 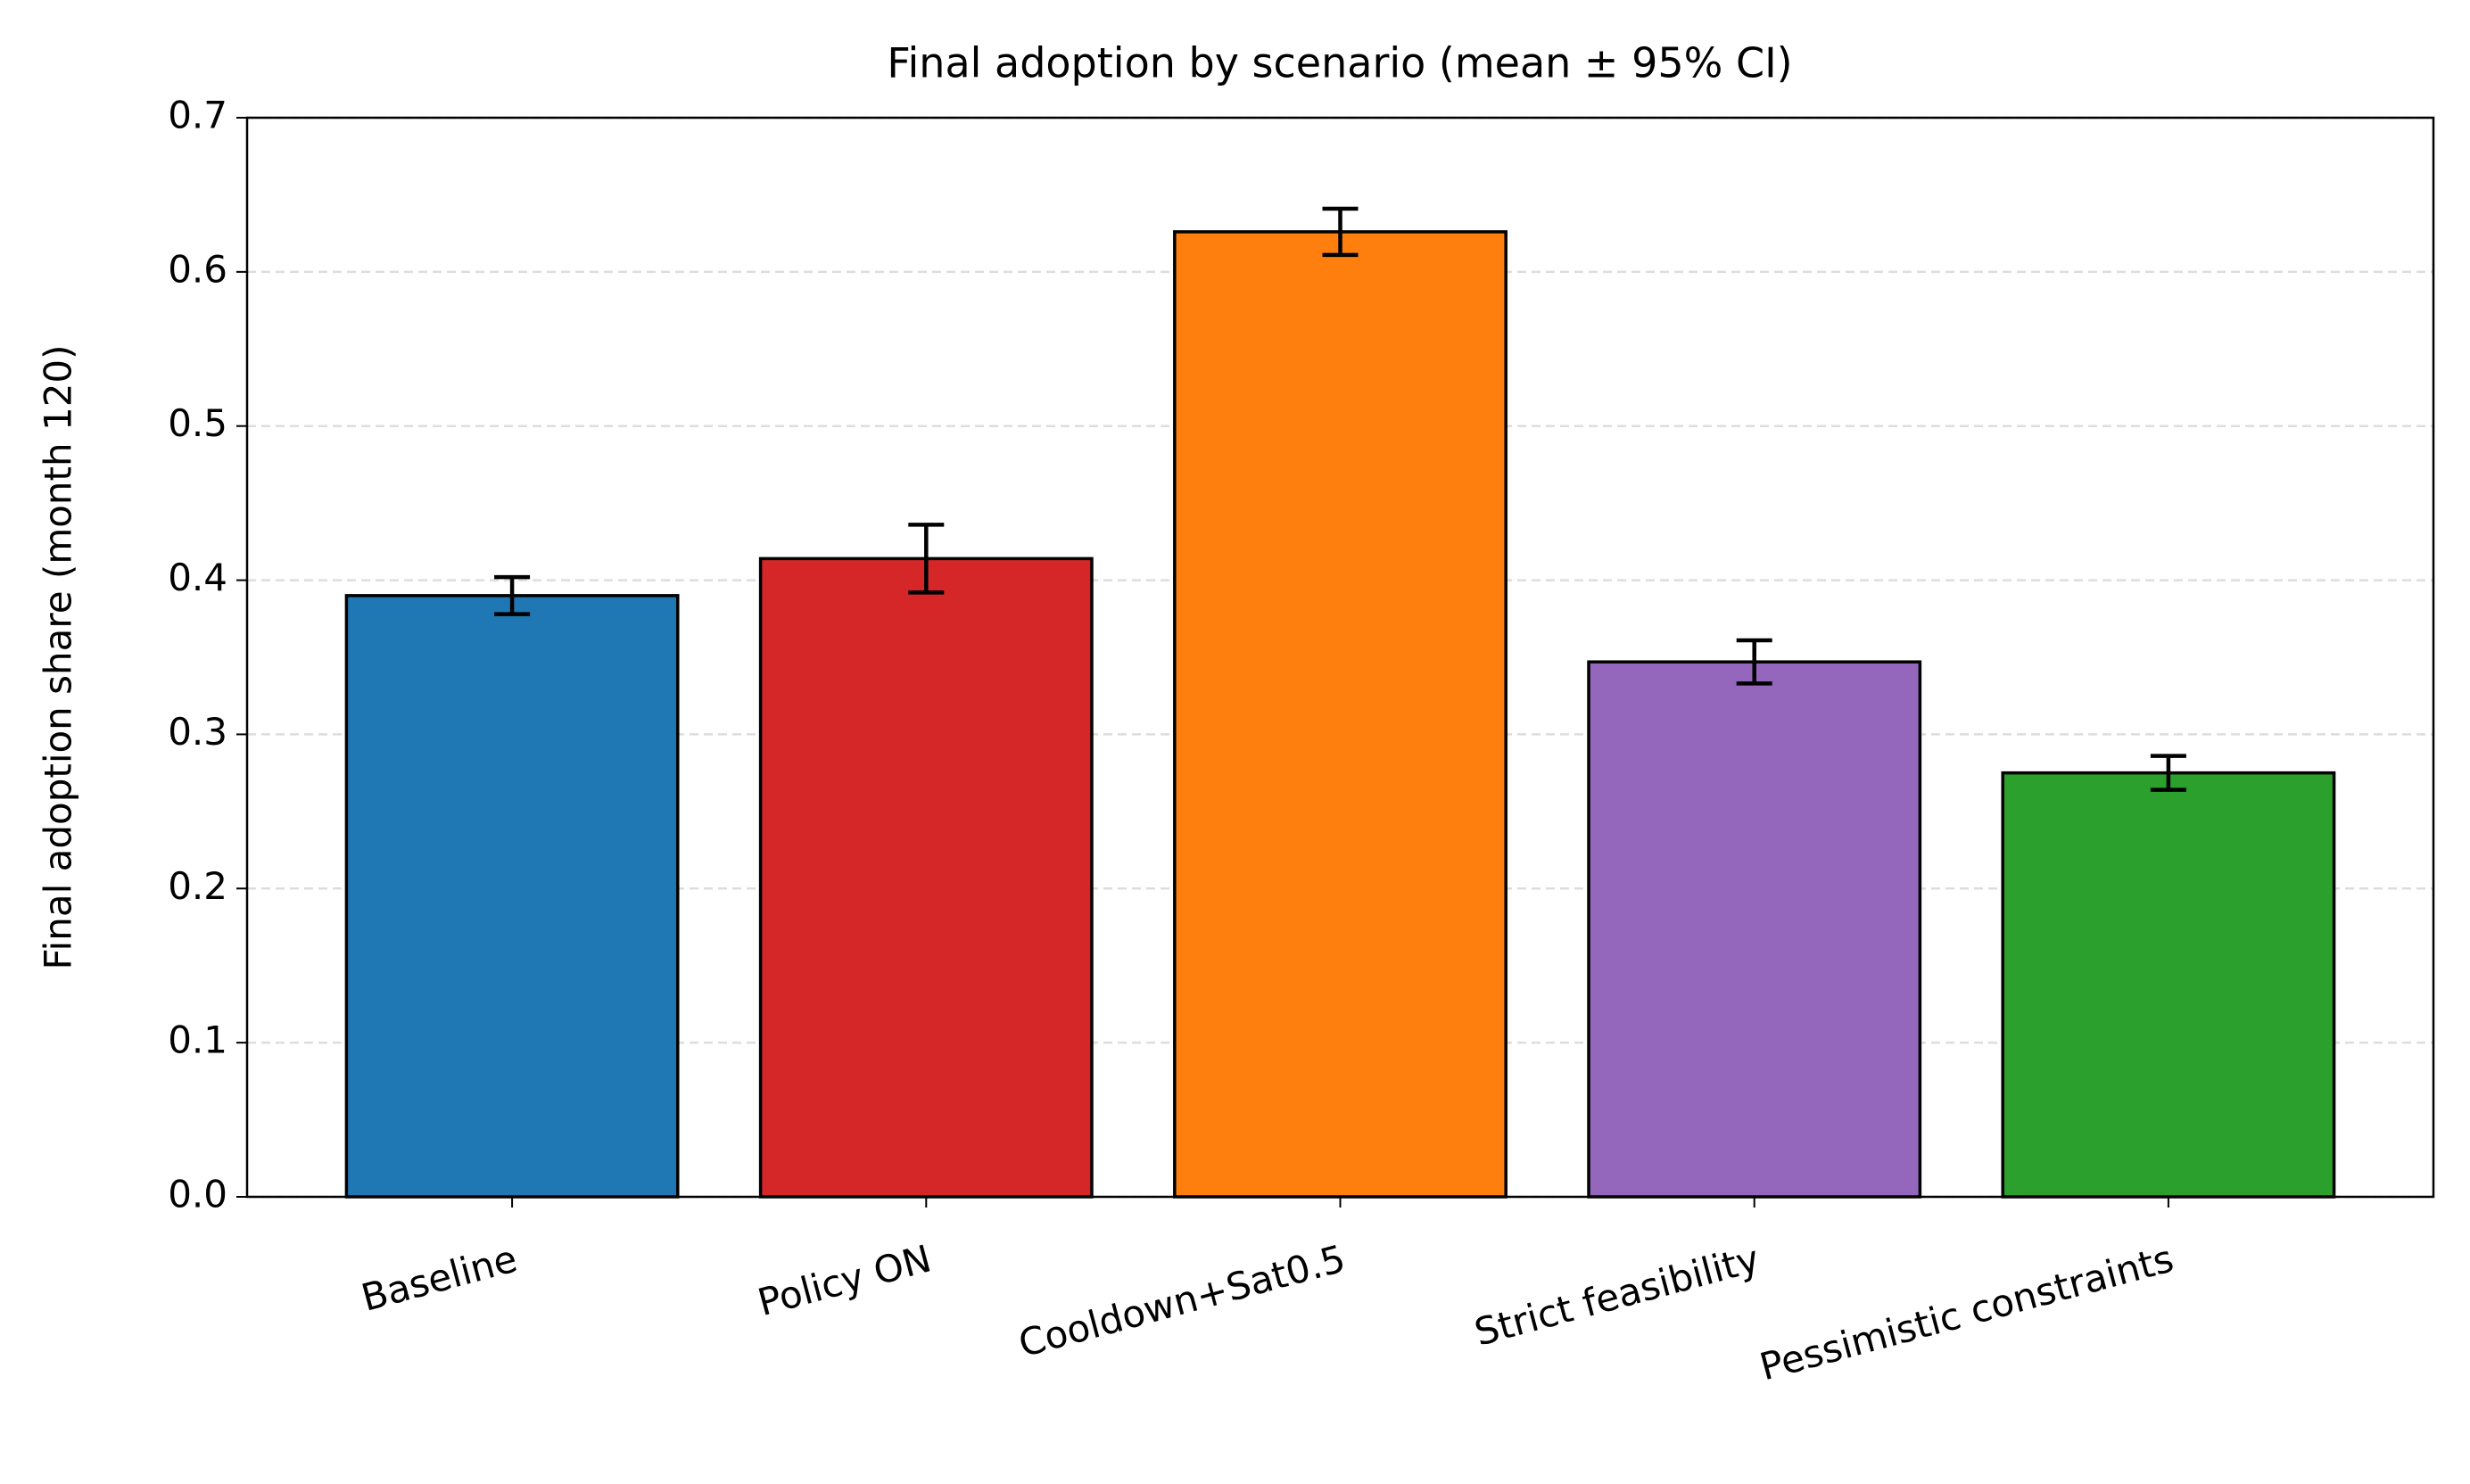 I want to click on x-tick-label: Policy ON, so click(x=844, y=1280).